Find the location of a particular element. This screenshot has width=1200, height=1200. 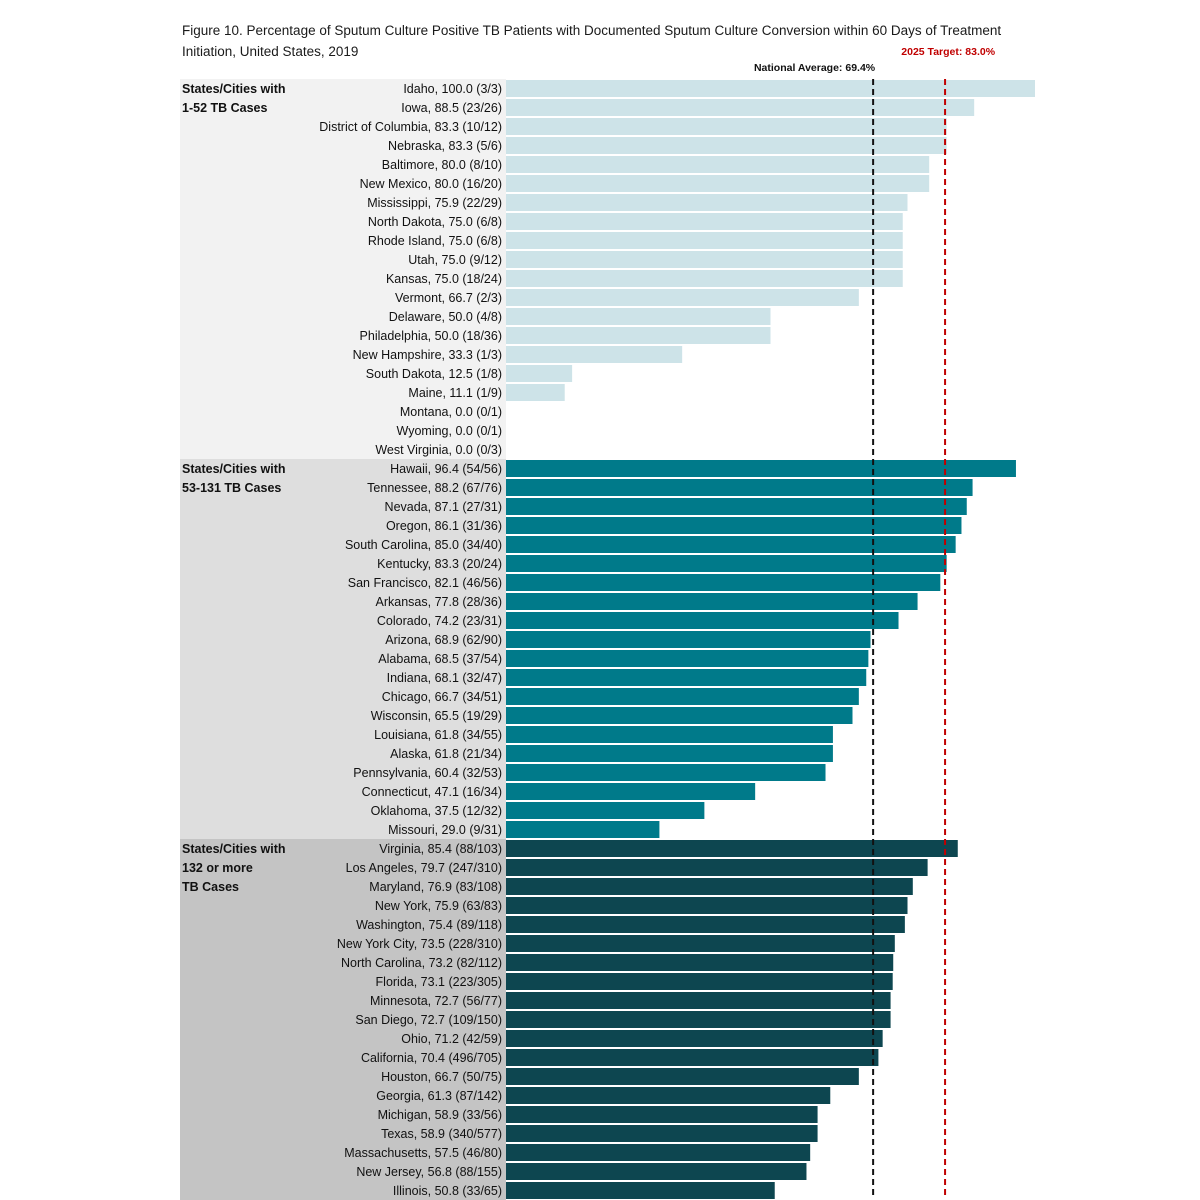

bar-label: Louisiana, 61.8 (34/55) is located at coordinates (438, 735).